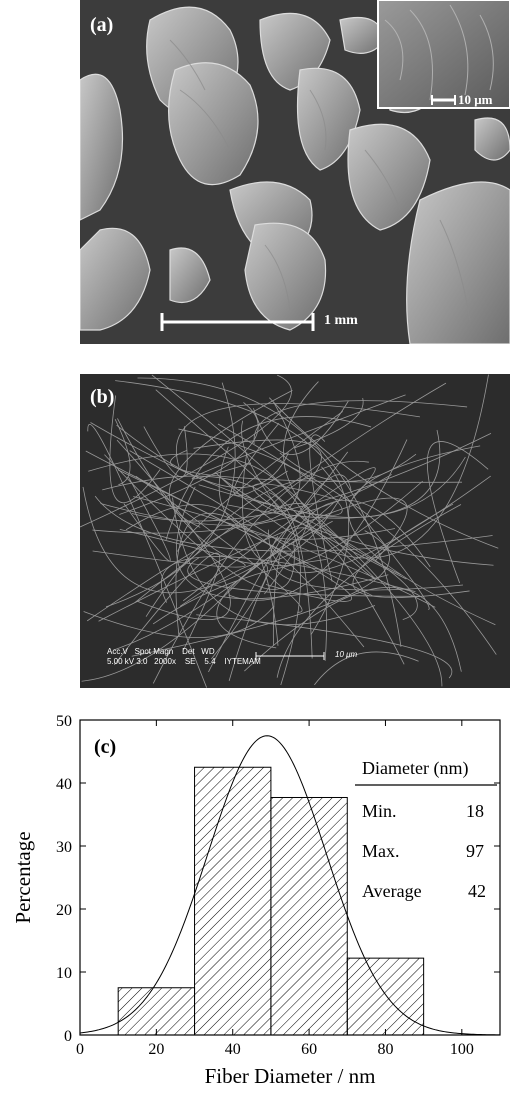 The width and height of the screenshot is (510, 1093). Describe the element at coordinates (385, 1049) in the screenshot. I see `x-tick-label-80: 80` at that location.